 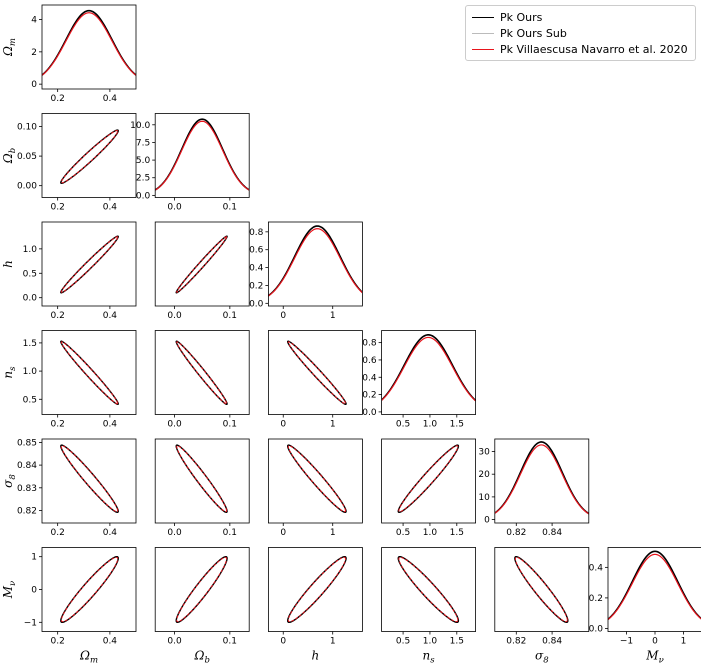 I want to click on x-tick-label: 1.0, so click(x=430, y=642).